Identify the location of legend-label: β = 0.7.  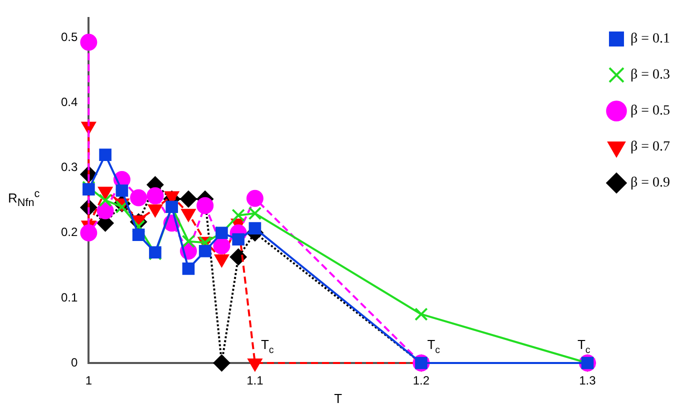
(650, 147).